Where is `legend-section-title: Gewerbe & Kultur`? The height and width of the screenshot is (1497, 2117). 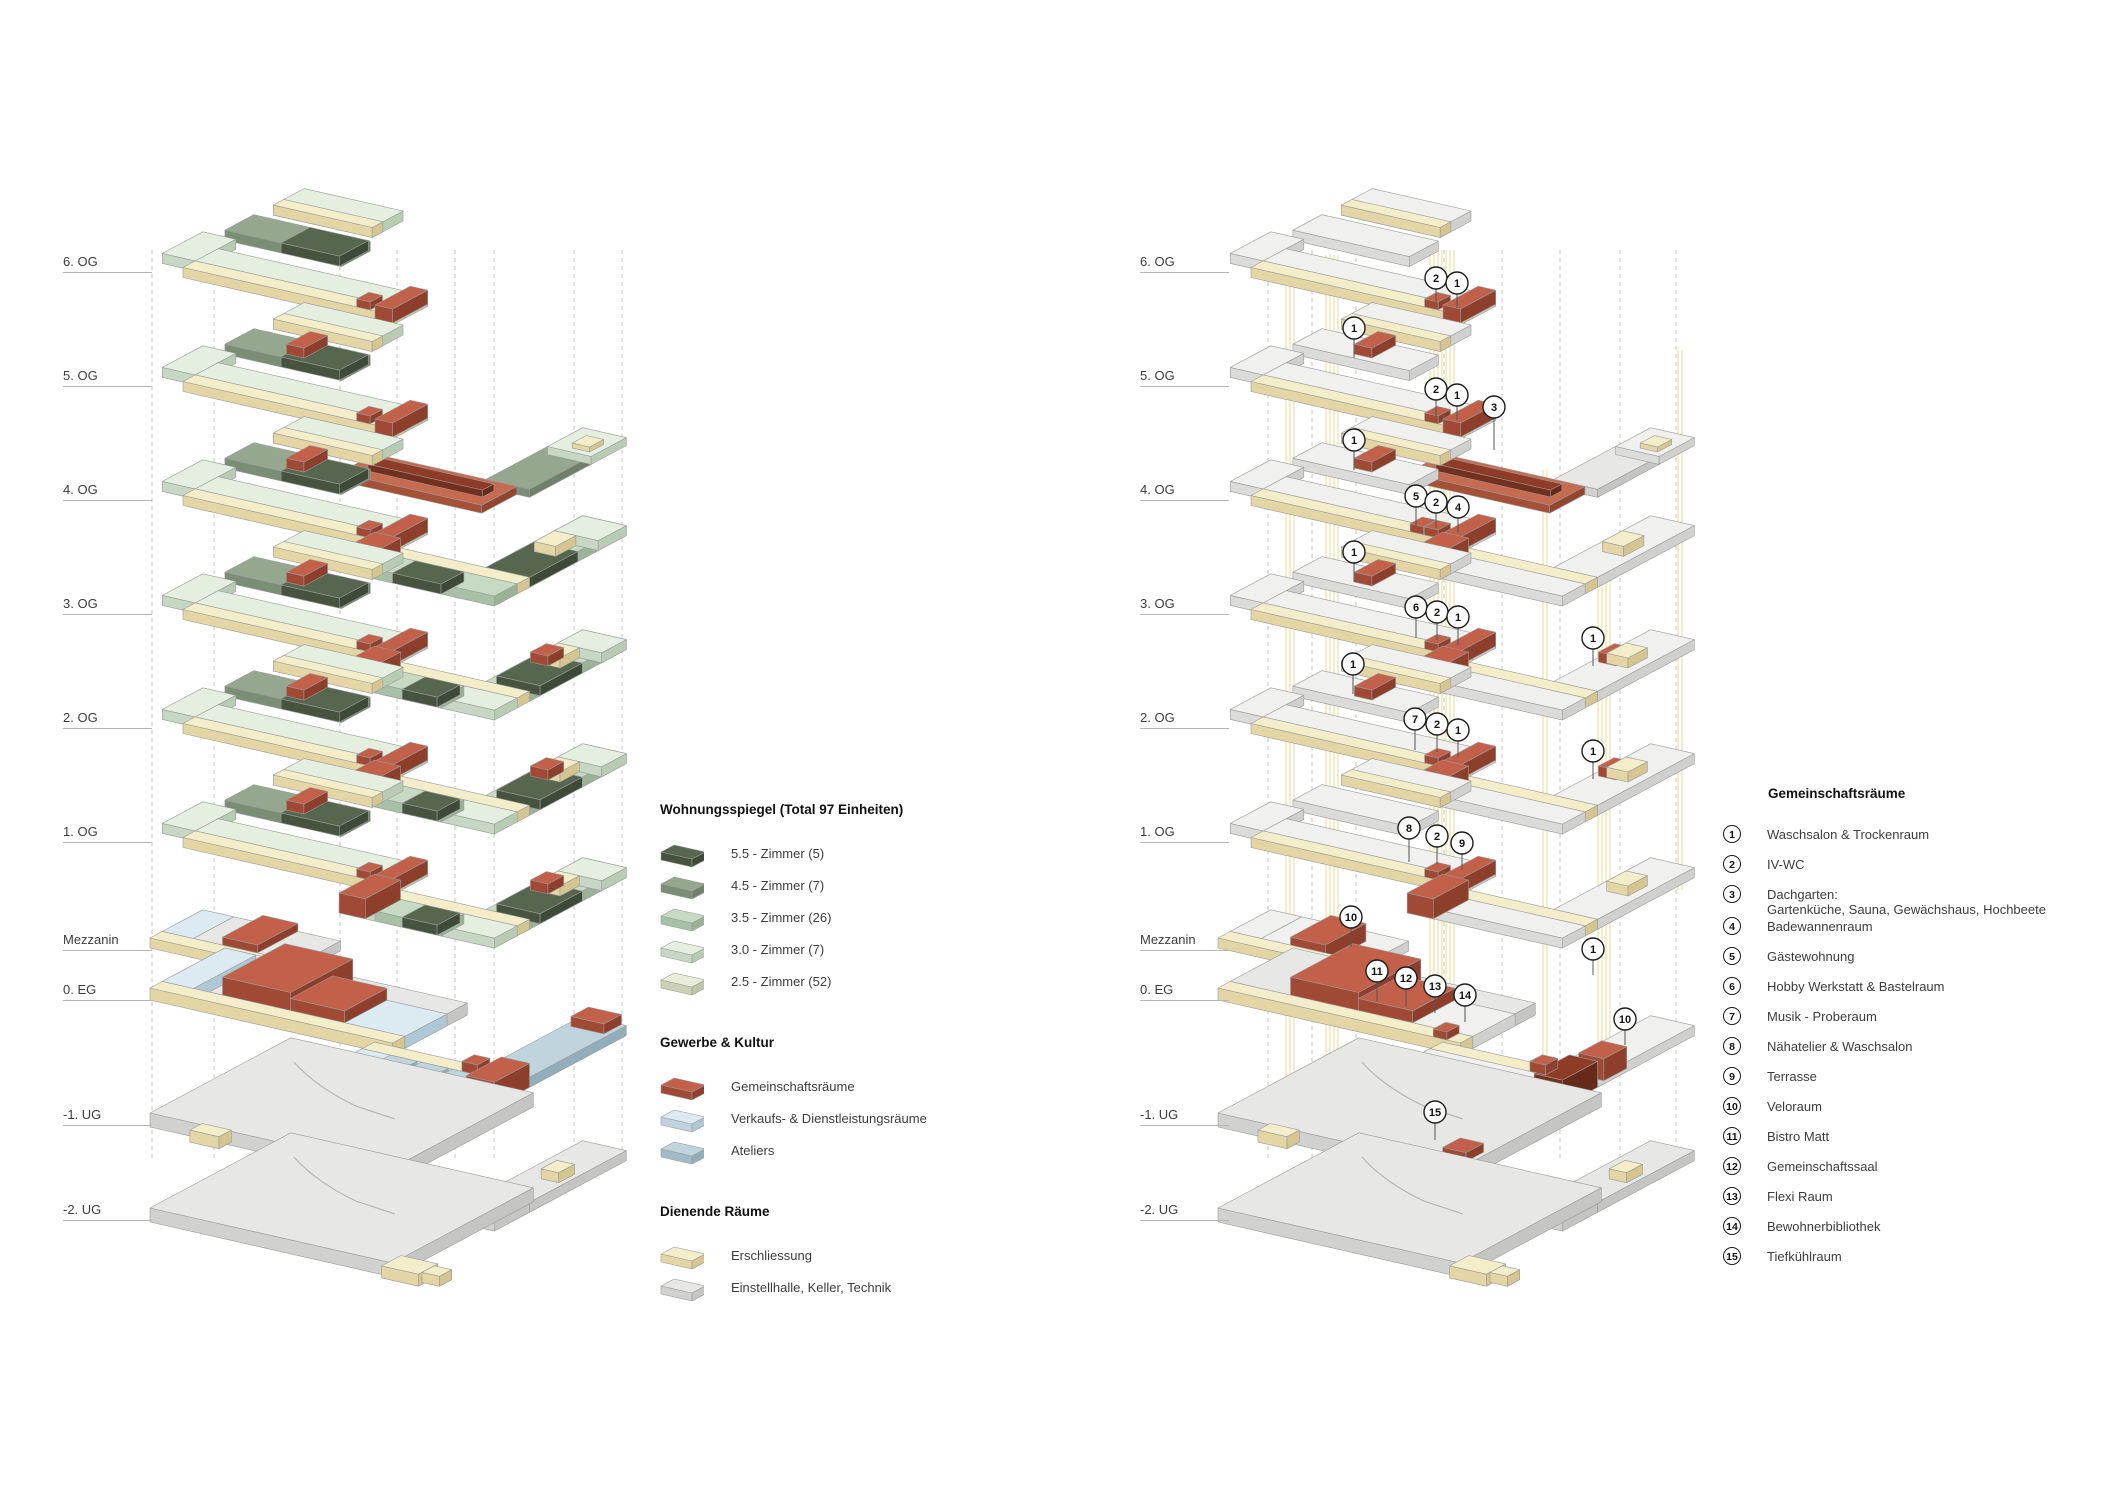 legend-section-title: Gewerbe & Kultur is located at coordinates (717, 1042).